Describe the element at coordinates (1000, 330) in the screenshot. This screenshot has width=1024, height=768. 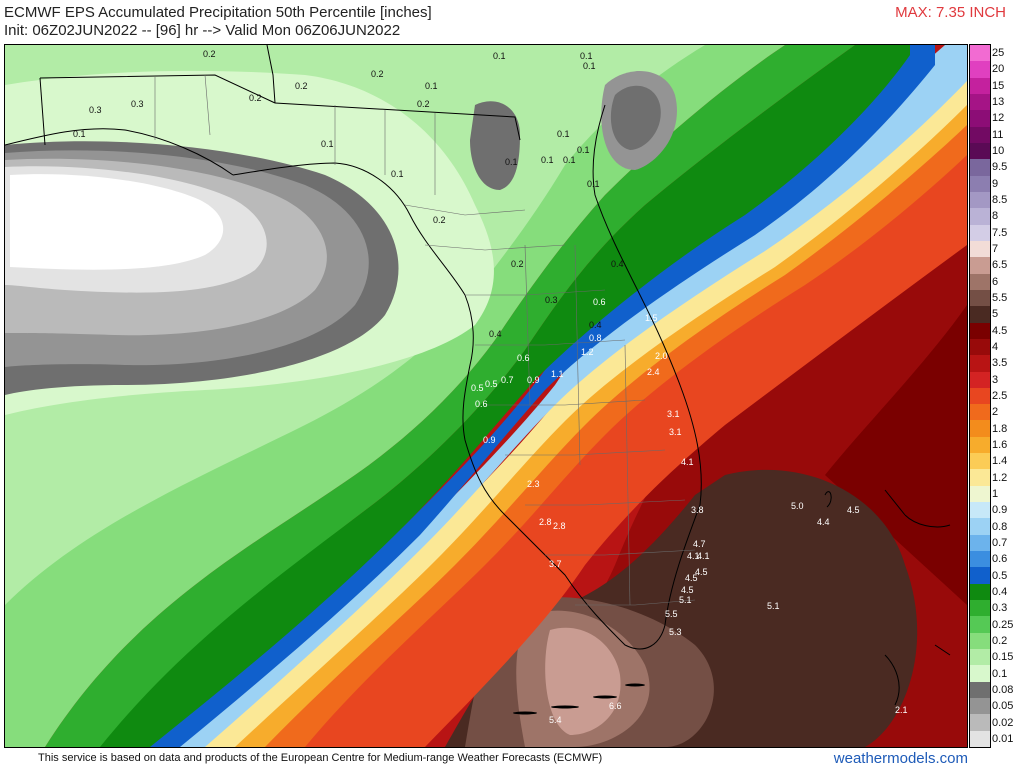
I see `legend-label: 4.5` at that location.